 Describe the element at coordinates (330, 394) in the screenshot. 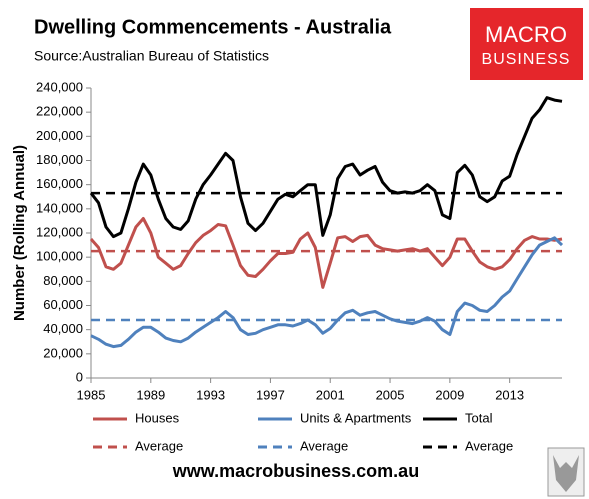

I see `x-tick-label: 2001` at that location.